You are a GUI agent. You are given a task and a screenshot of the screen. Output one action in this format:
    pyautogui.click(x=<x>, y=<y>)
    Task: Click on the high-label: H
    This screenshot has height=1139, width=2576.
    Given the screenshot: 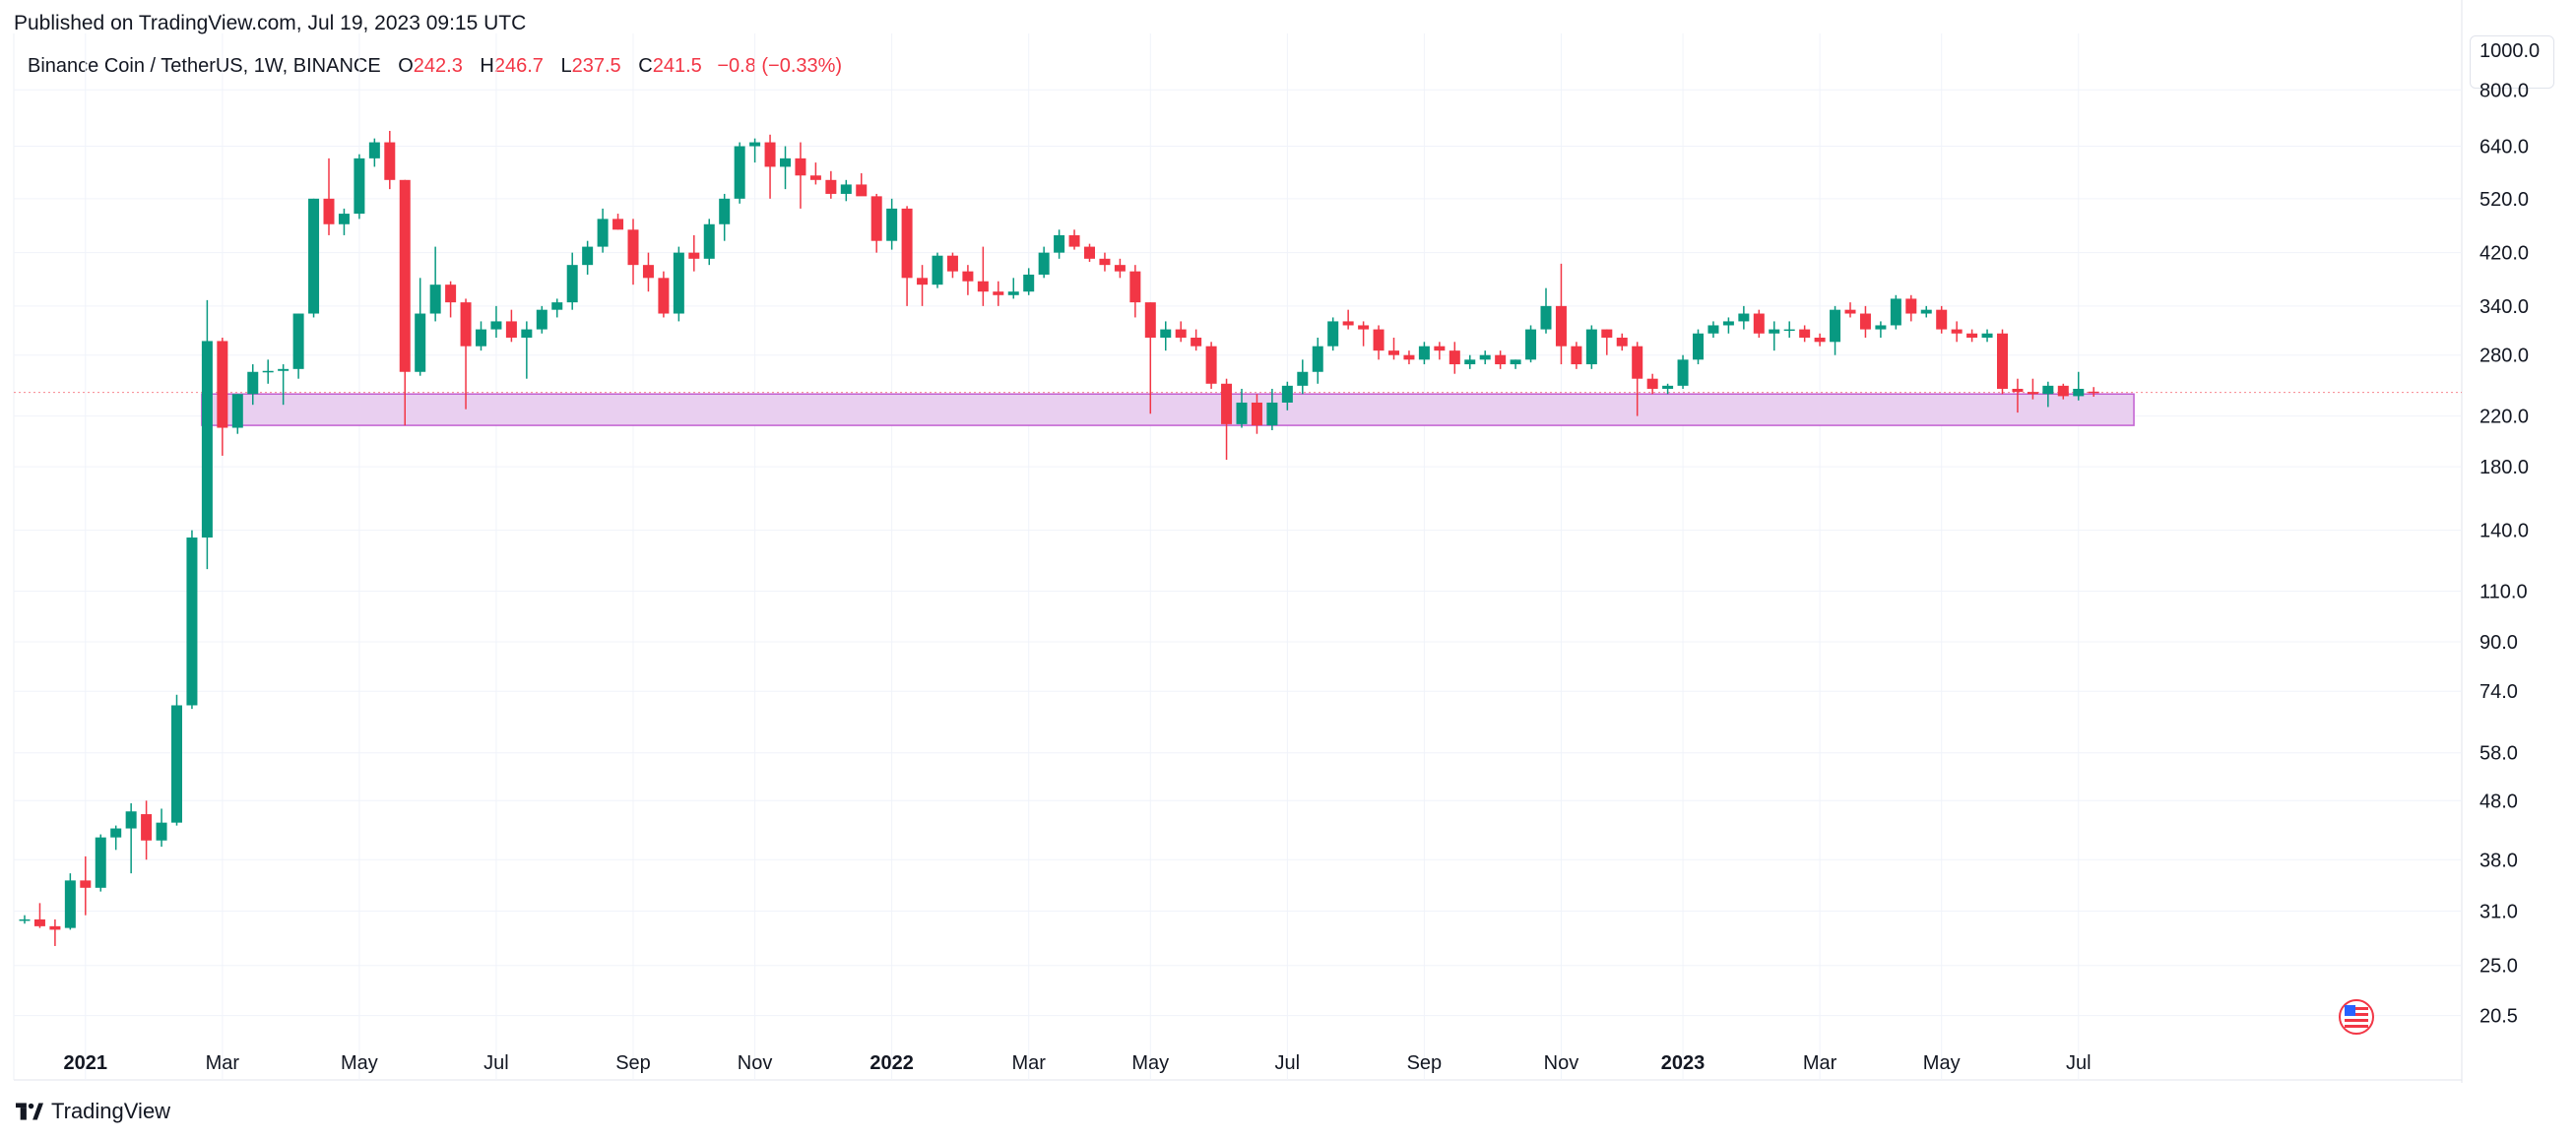 What is the action you would take?
    pyautogui.click(x=487, y=66)
    